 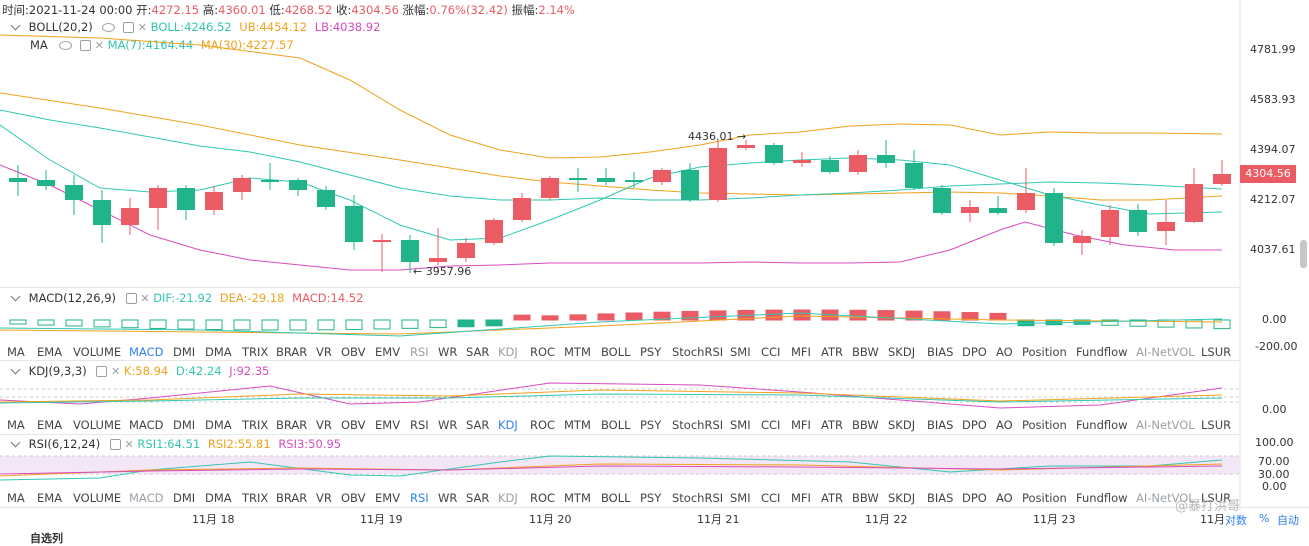 What do you see at coordinates (218, 352) in the screenshot?
I see `indicator-tab-dma: DMA` at bounding box center [218, 352].